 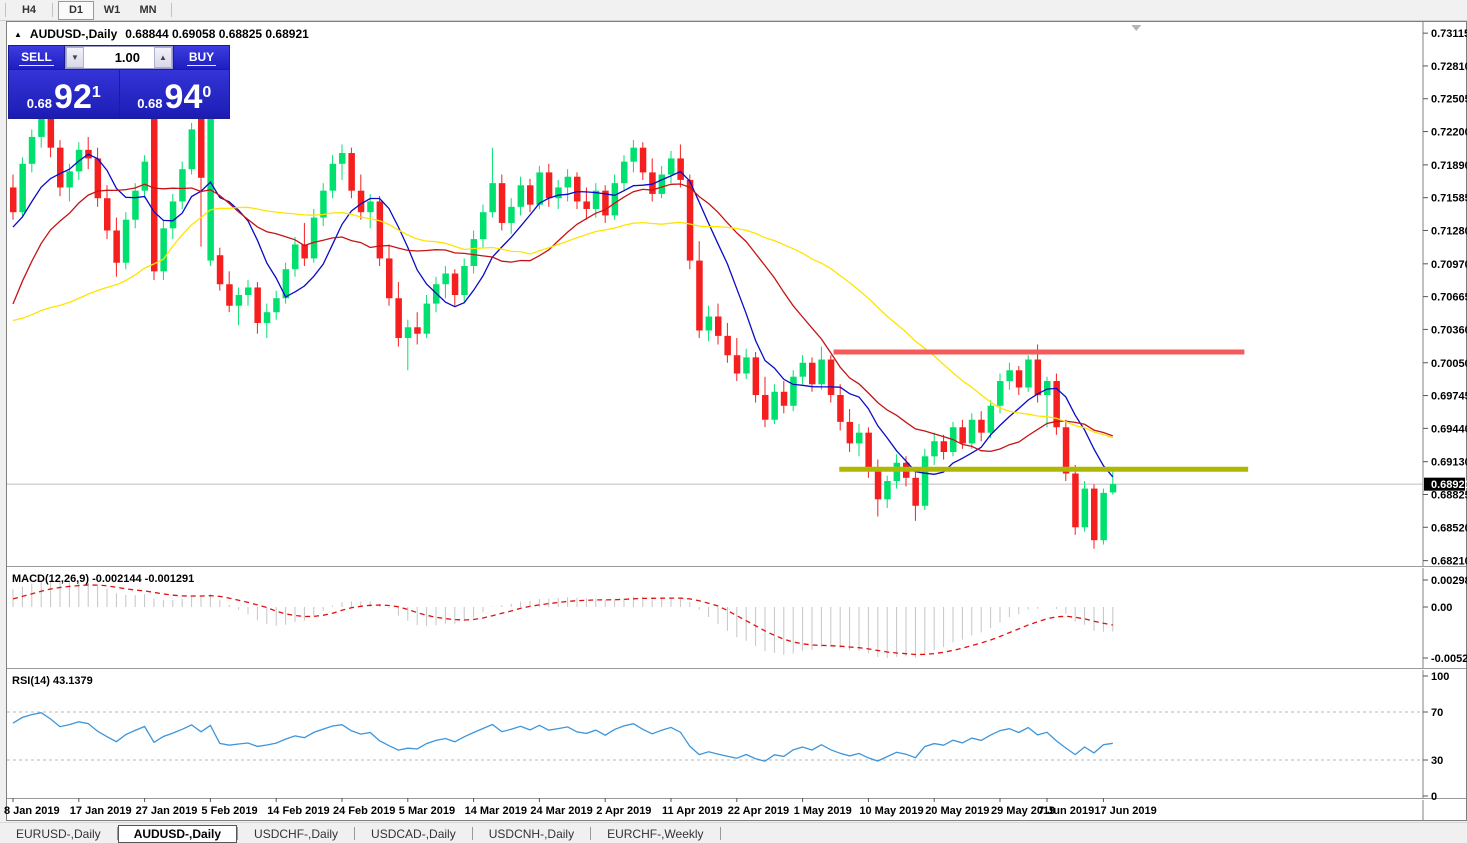 What do you see at coordinates (229, 811) in the screenshot?
I see `time-axis-label: 5 Feb 2019` at bounding box center [229, 811].